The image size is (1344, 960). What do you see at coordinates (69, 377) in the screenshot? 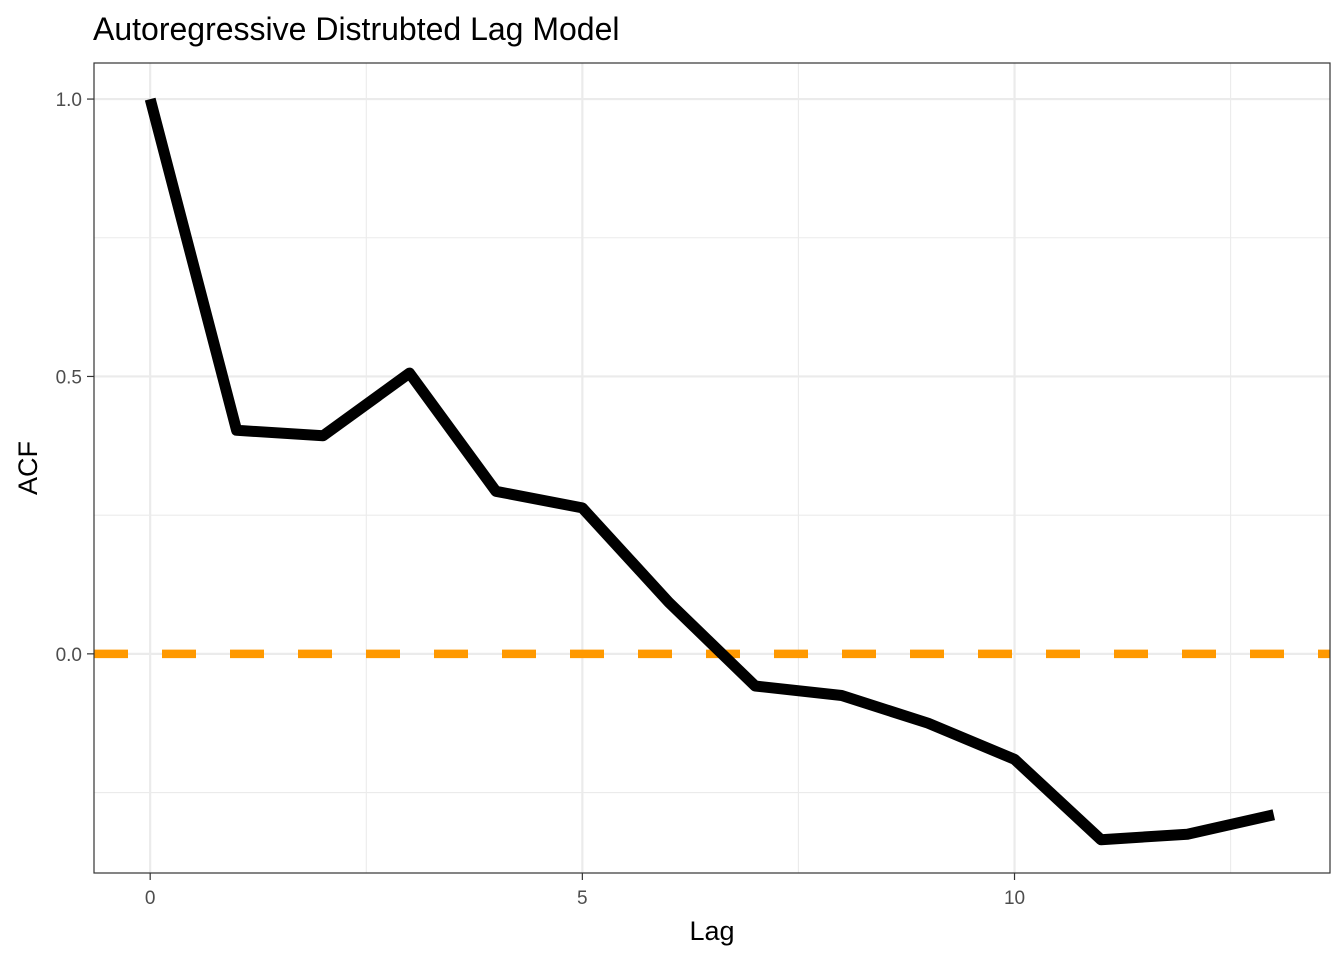
I see `y-tick-label-1: 0.5` at bounding box center [69, 377].